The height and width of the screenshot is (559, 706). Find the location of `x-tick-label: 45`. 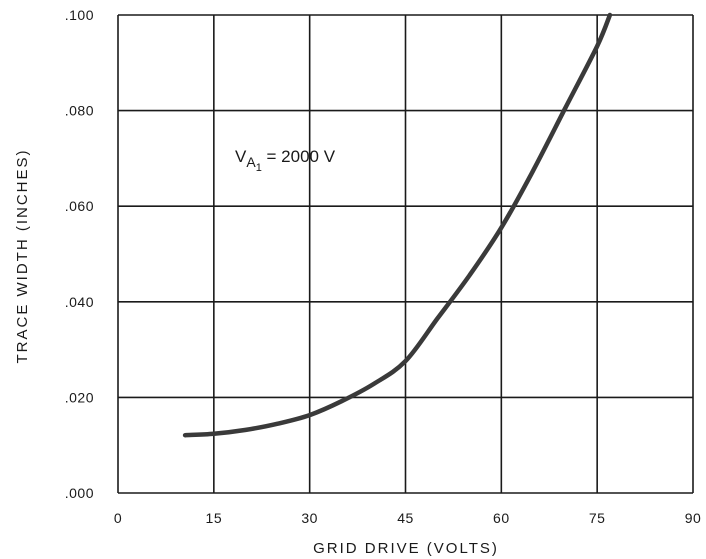

x-tick-label: 45 is located at coordinates (405, 518).